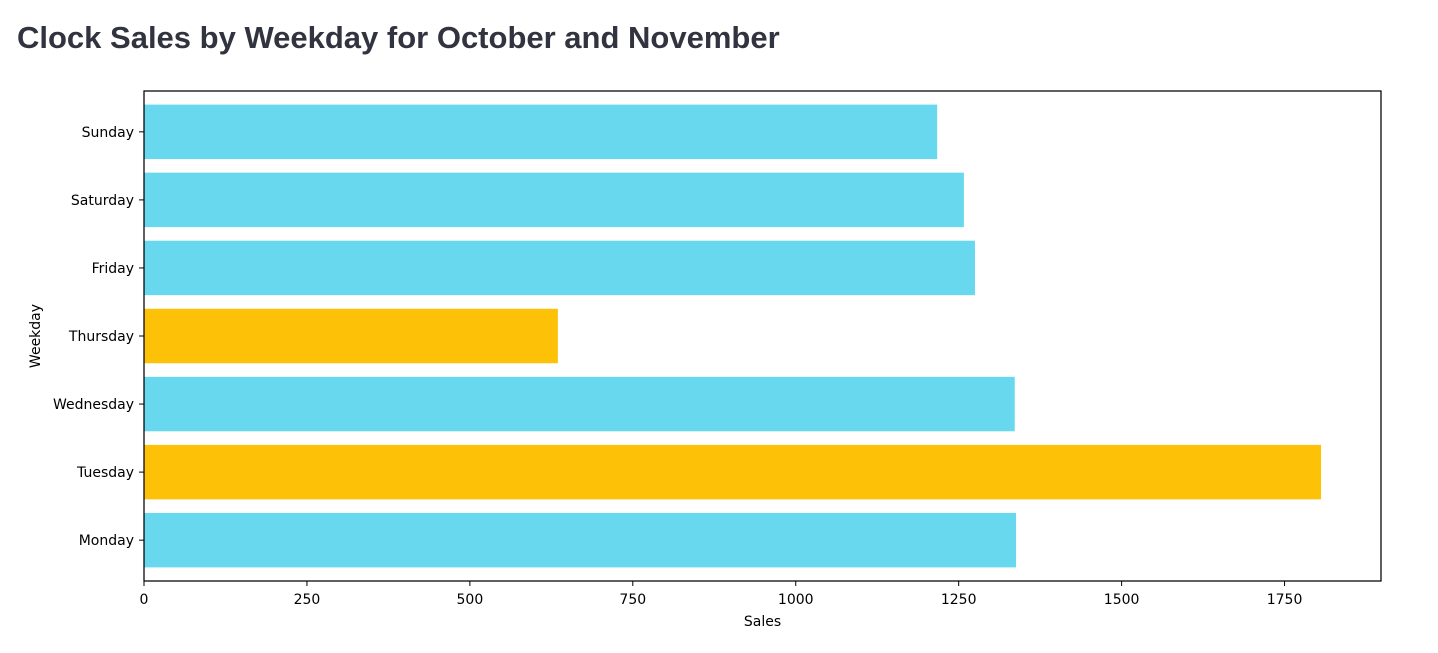  I want to click on y-tick-label: Sunday, so click(108, 133).